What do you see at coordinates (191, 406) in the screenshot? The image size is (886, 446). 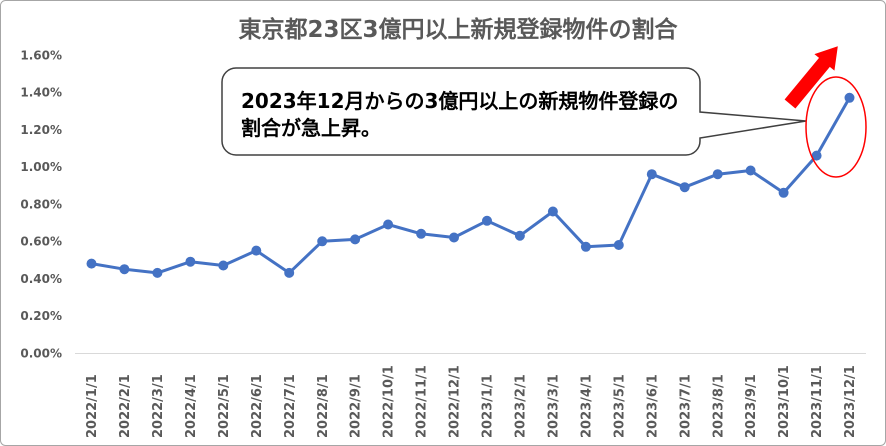 I see `x-tick-label: 2022/4/1` at bounding box center [191, 406].